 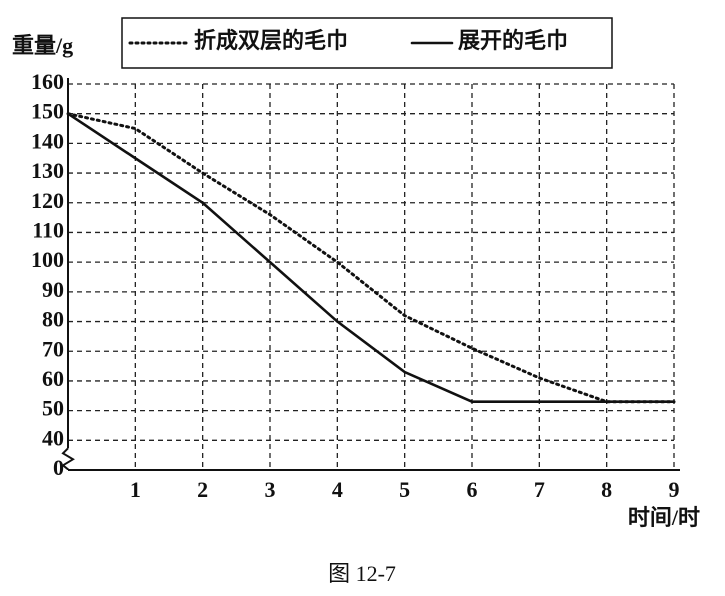 I want to click on x-axis-label: 时间/时, so click(x=664, y=517).